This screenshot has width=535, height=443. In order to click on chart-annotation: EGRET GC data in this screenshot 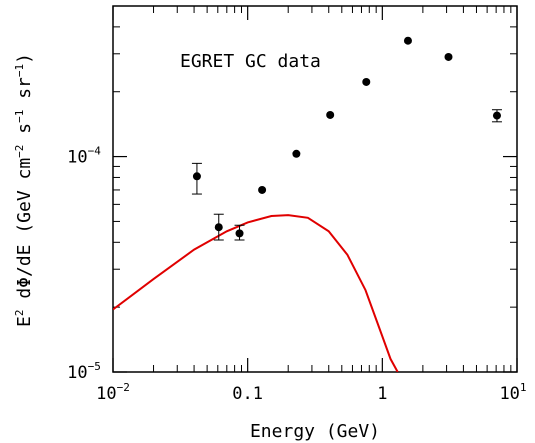, I will do `click(250, 61)`.